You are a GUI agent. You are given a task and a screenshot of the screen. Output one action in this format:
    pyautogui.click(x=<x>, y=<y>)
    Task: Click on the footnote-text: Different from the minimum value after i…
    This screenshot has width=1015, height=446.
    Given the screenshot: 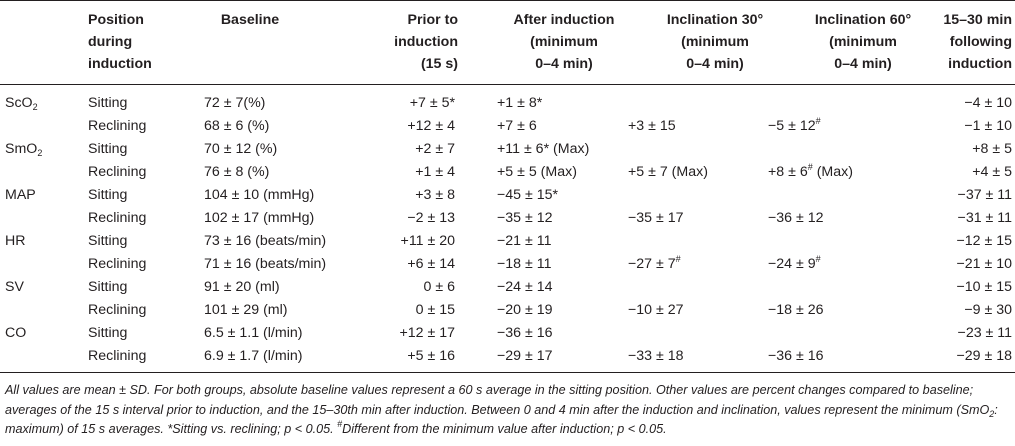 What is the action you would take?
    pyautogui.click(x=504, y=429)
    